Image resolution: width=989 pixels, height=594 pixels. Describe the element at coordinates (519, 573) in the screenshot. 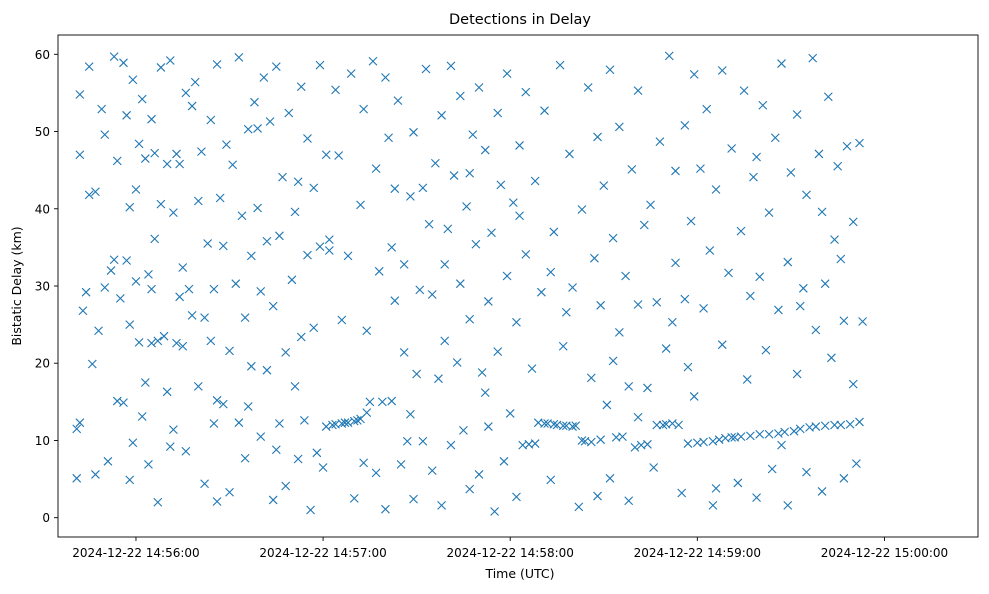

I see `x-axis-label: Time (UTC)` at that location.